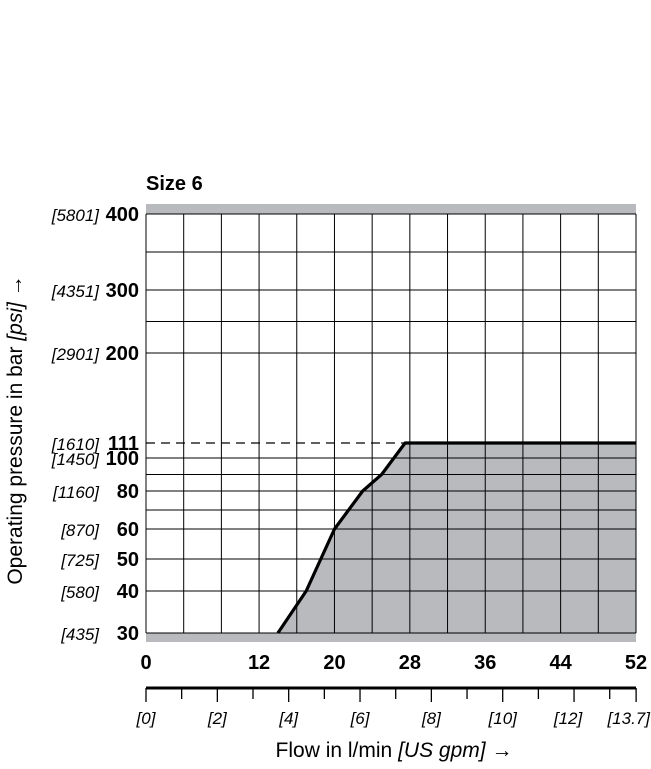 The width and height of the screenshot is (651, 769). I want to click on y-tick-bar-label: 40, so click(128, 592).